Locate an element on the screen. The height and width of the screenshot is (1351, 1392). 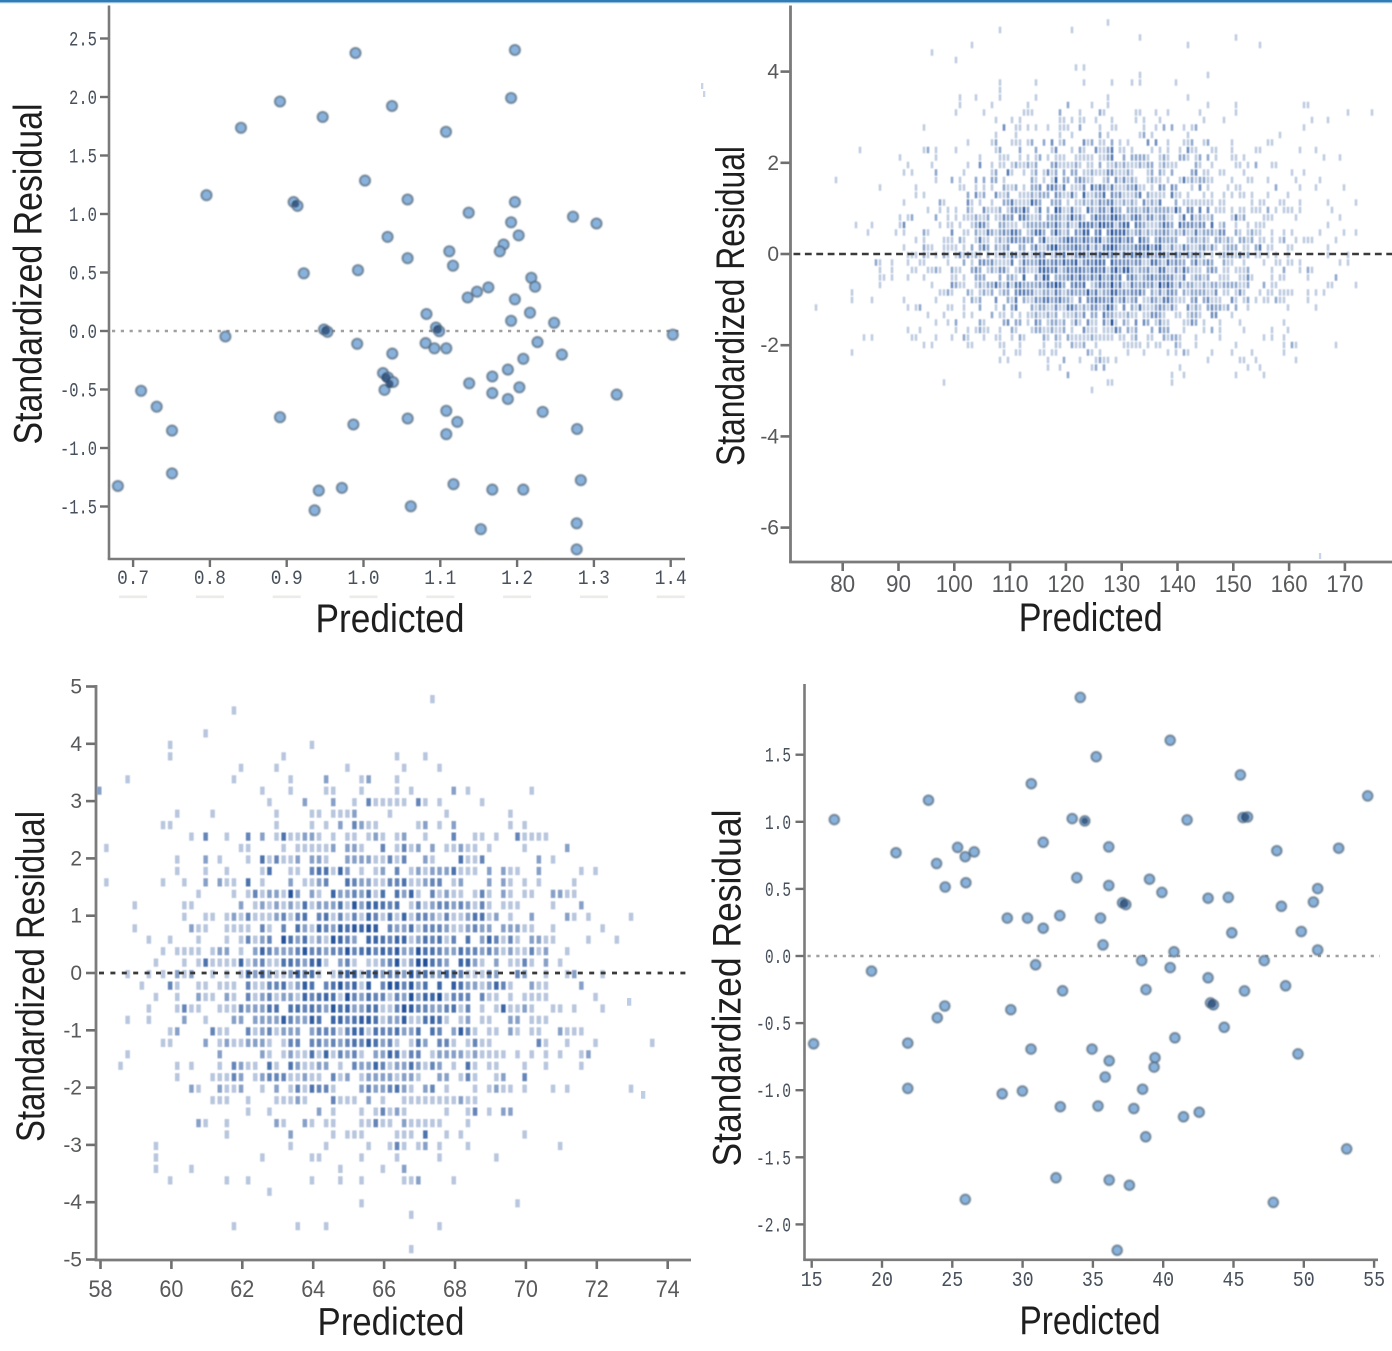
svg-text: 1.3 is located at coordinates (594, 579).